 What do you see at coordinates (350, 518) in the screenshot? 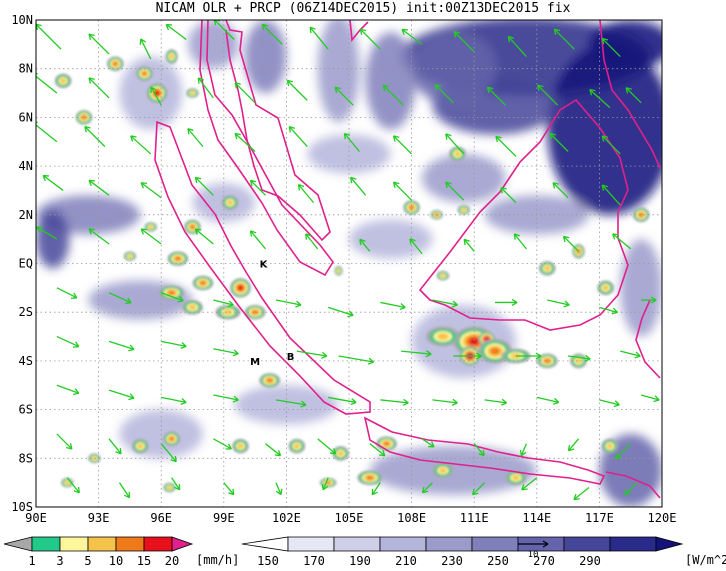
I see `x-axis-tick-labels: 90E 93E 96E 99E 102E 105E 108E 111E 114E 117E 120E` at bounding box center [350, 518].